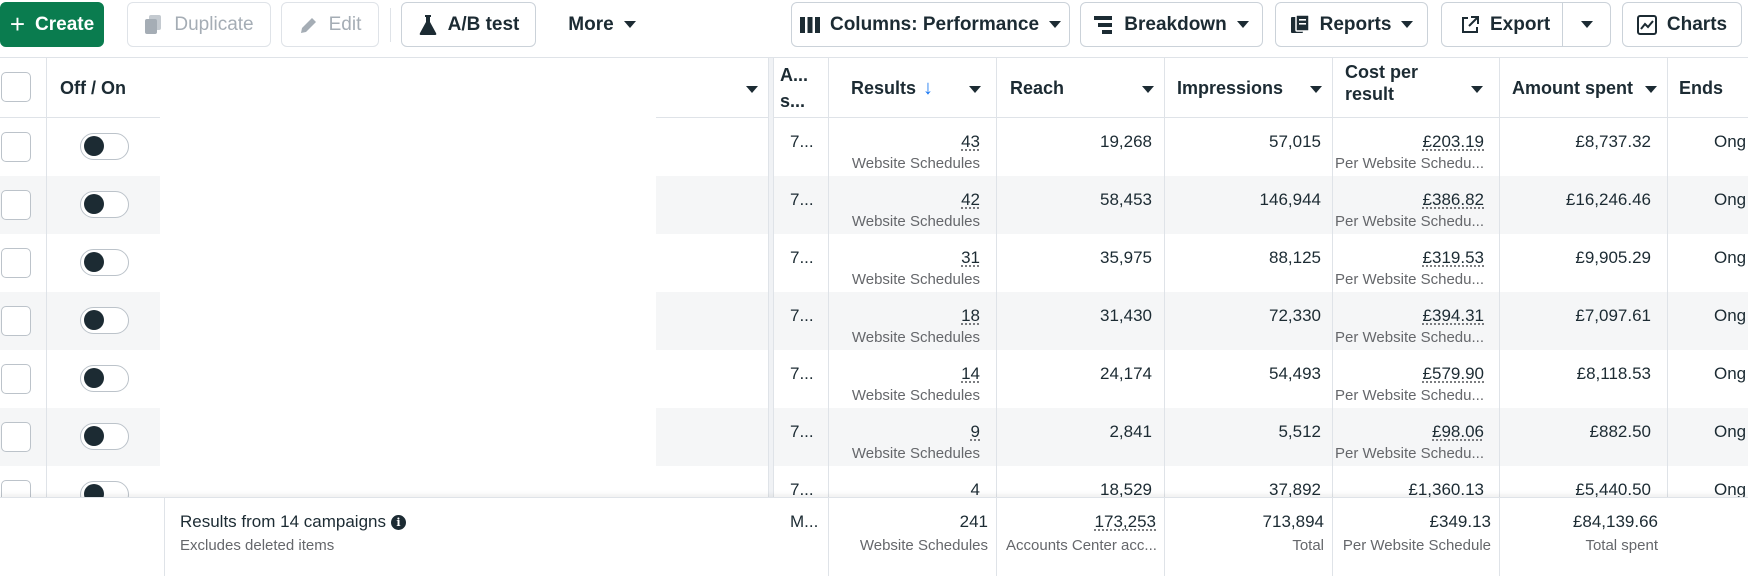  What do you see at coordinates (1453, 199) in the screenshot?
I see `cost-per-result-value: £386.82` at bounding box center [1453, 199].